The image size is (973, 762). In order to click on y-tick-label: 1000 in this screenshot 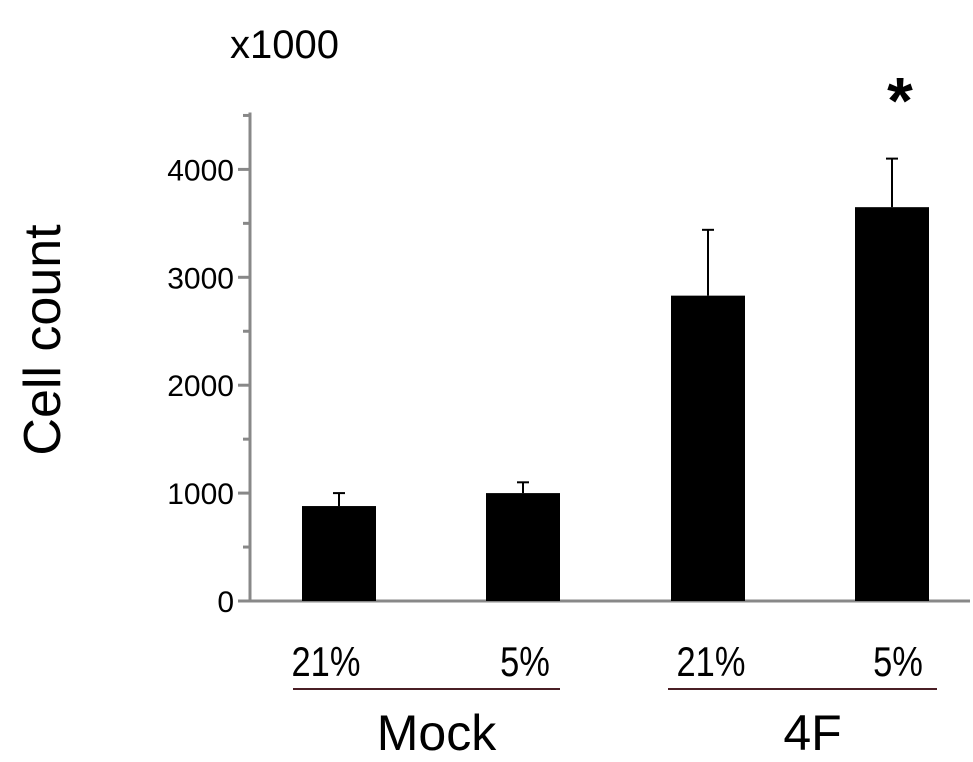, I will do `click(200, 494)`.